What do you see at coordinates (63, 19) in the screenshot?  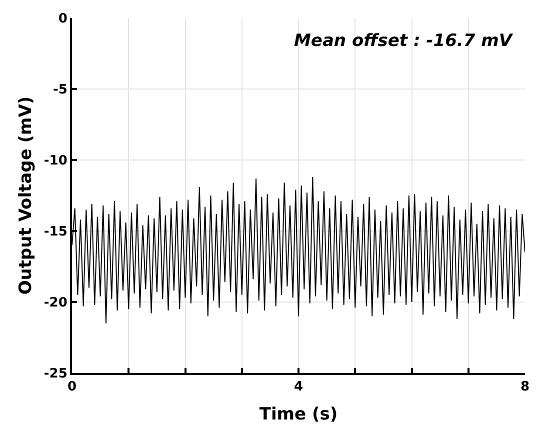 I see `y-tick-label: 0` at bounding box center [63, 19].